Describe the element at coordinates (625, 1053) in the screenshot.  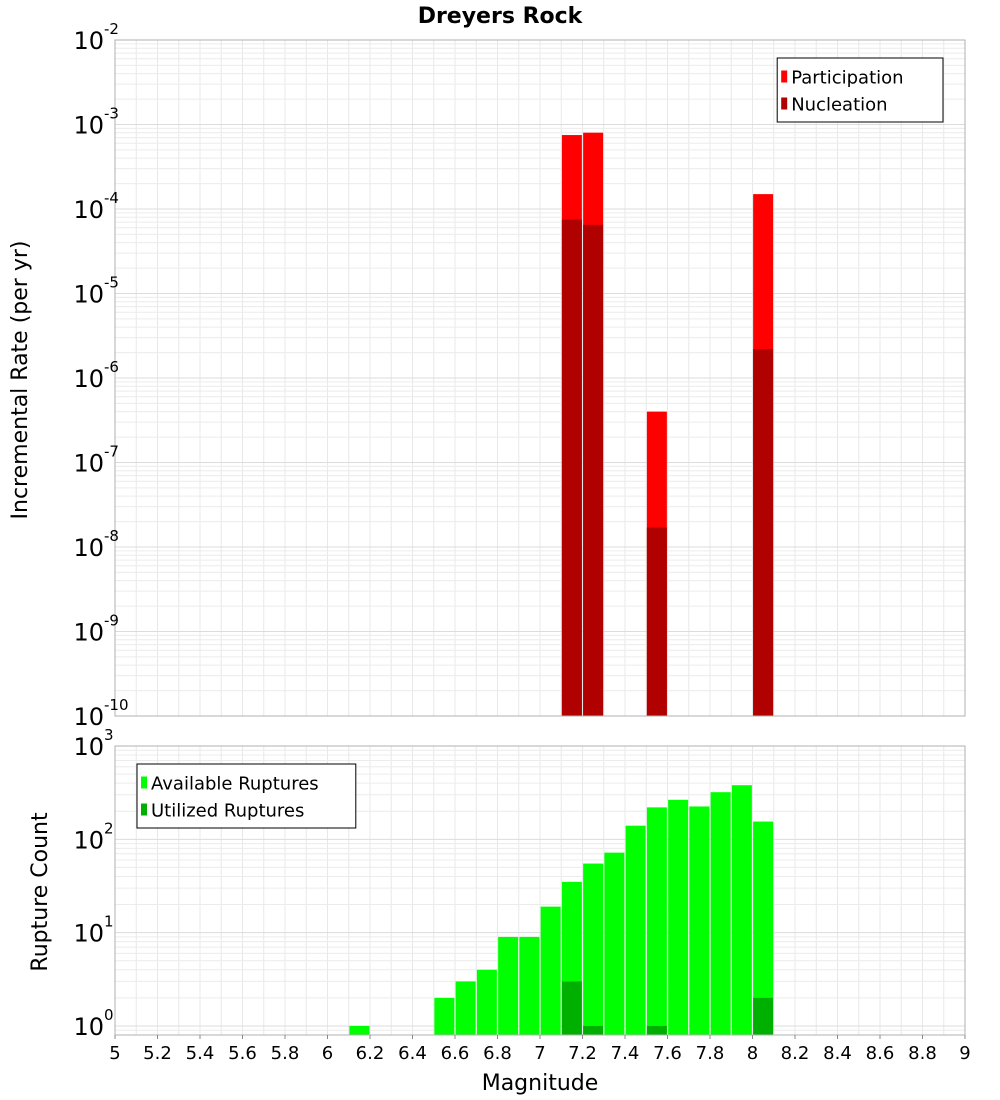
I see `x-tick-label: 7.4` at that location.